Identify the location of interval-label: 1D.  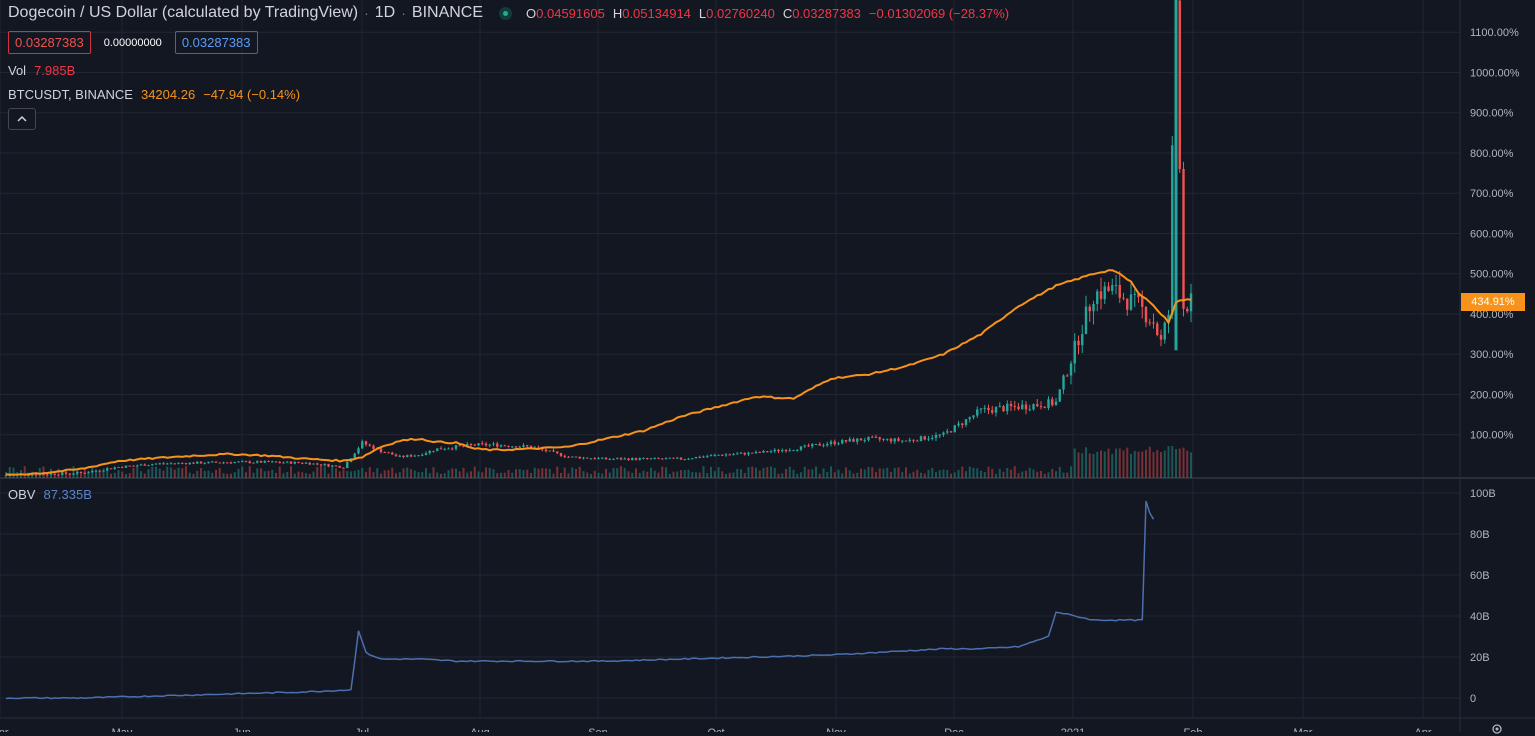
(385, 12).